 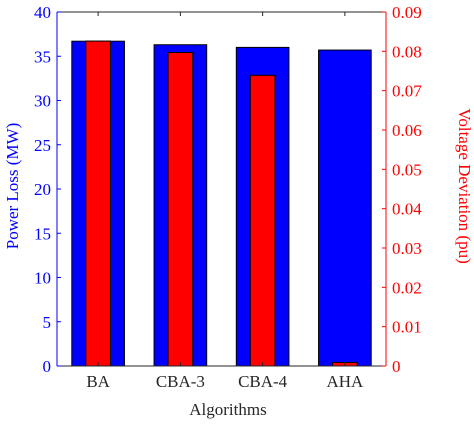 What do you see at coordinates (180, 381) in the screenshot?
I see `x-tick-label: CBA-3` at bounding box center [180, 381].